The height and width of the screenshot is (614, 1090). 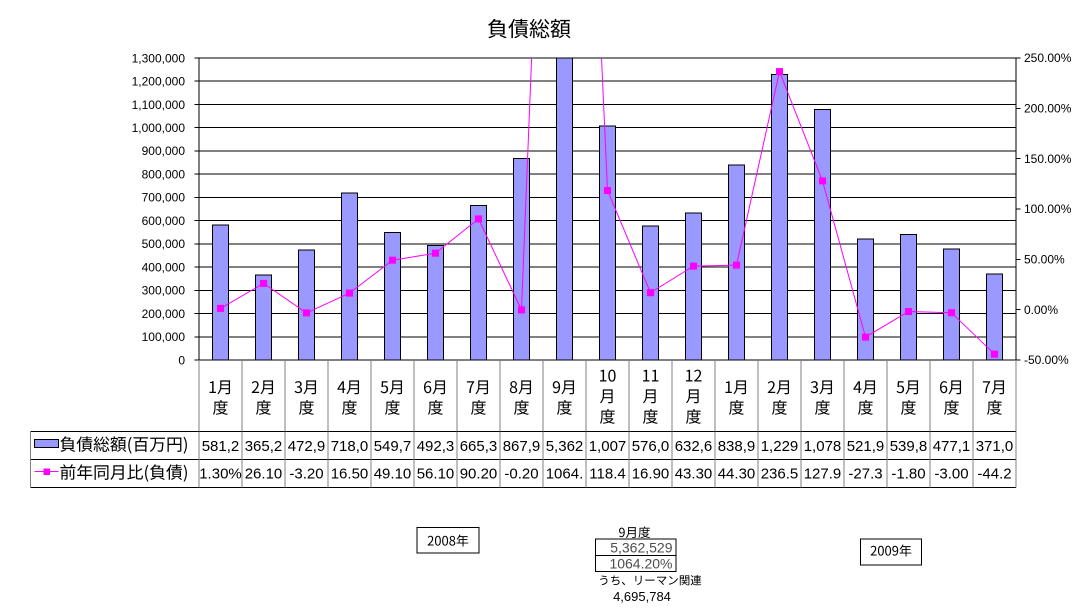 What do you see at coordinates (865, 474) in the screenshot?
I see `svg-text: -27.3` at bounding box center [865, 474].